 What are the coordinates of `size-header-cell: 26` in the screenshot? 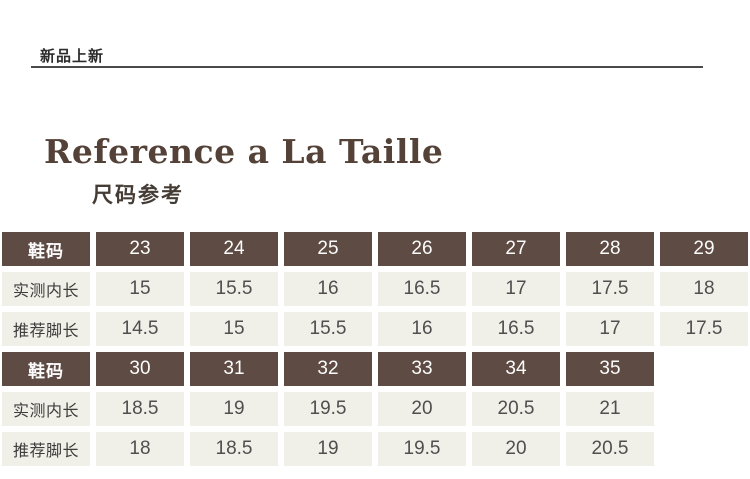 It's located at (422, 249).